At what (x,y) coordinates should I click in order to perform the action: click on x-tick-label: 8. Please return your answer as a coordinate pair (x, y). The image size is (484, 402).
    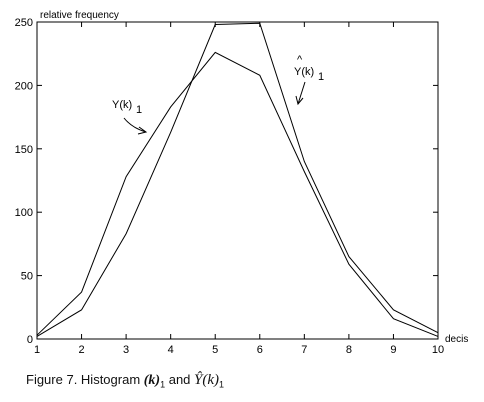
    Looking at the image, I should click on (349, 350).